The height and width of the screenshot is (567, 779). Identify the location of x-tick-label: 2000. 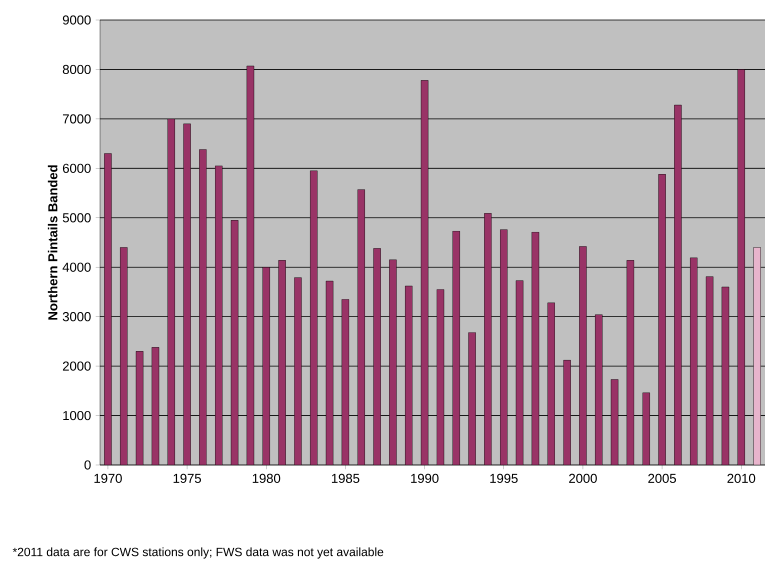
(583, 478).